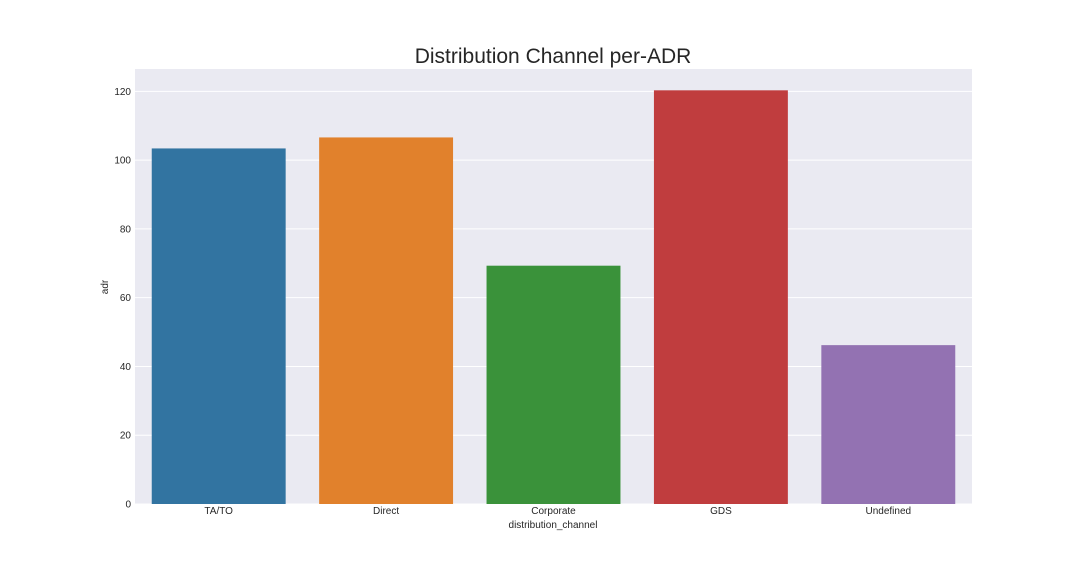  What do you see at coordinates (128, 505) in the screenshot?
I see `y-tick-label: 0` at bounding box center [128, 505].